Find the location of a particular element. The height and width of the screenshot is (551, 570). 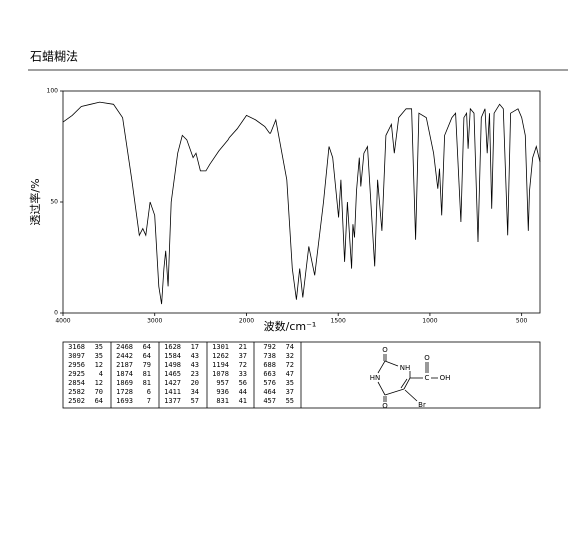

peak-wavenumber: 2502 is located at coordinates (76, 401).